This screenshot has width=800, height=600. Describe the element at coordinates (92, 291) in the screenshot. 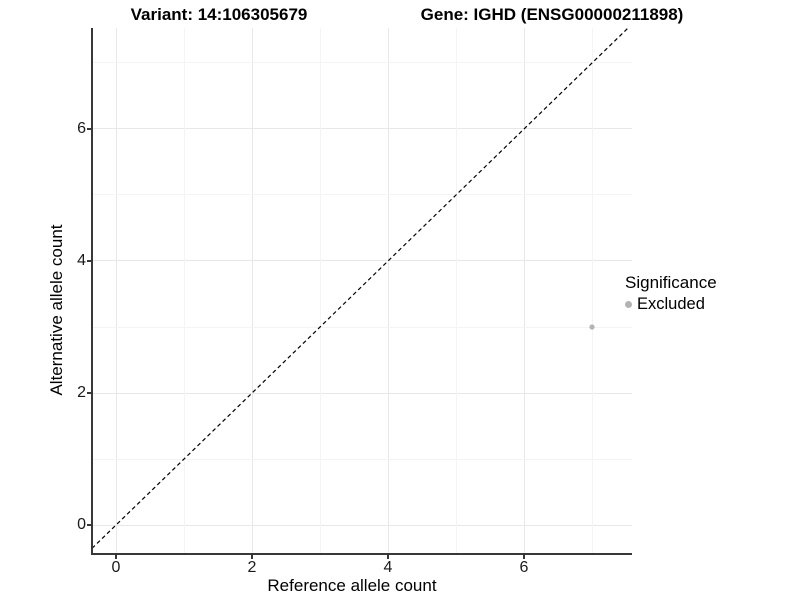

I see `y-axis-line` at that location.